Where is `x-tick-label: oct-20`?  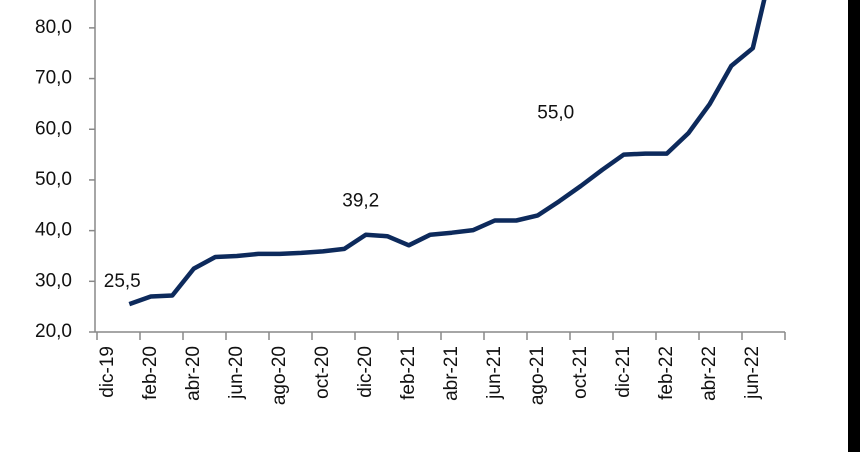 x-tick-label: oct-20 is located at coordinates (322, 372).